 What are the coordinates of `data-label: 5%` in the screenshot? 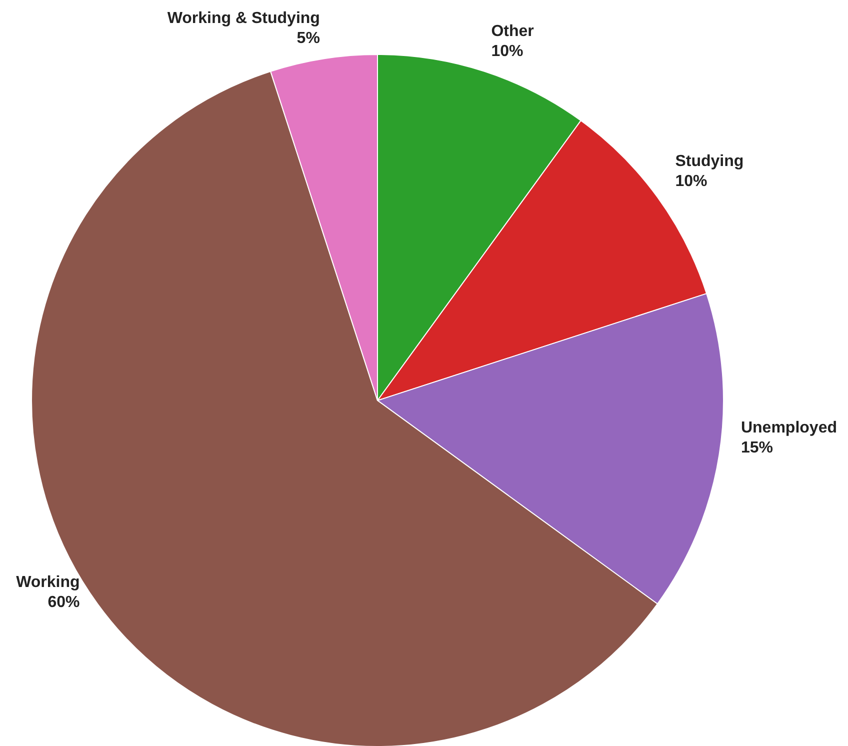 It's located at (308, 38).